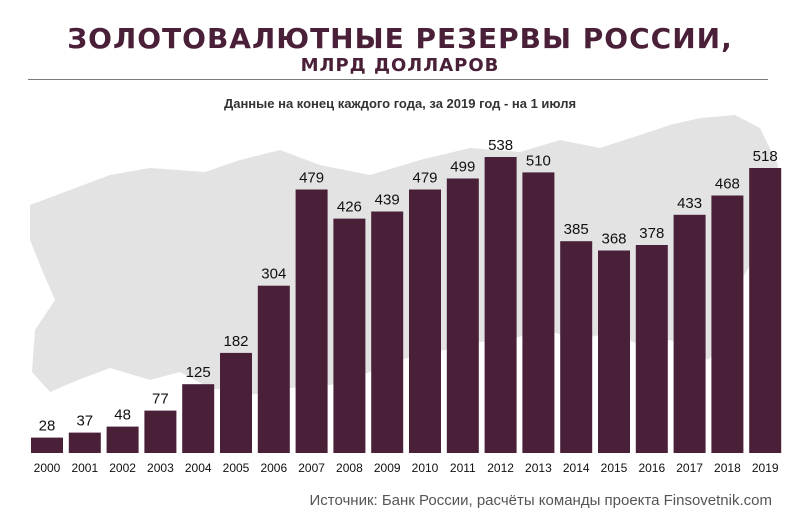 This screenshot has height=523, width=800. Describe the element at coordinates (424, 178) in the screenshot. I see `value-label-2010: 479` at that location.